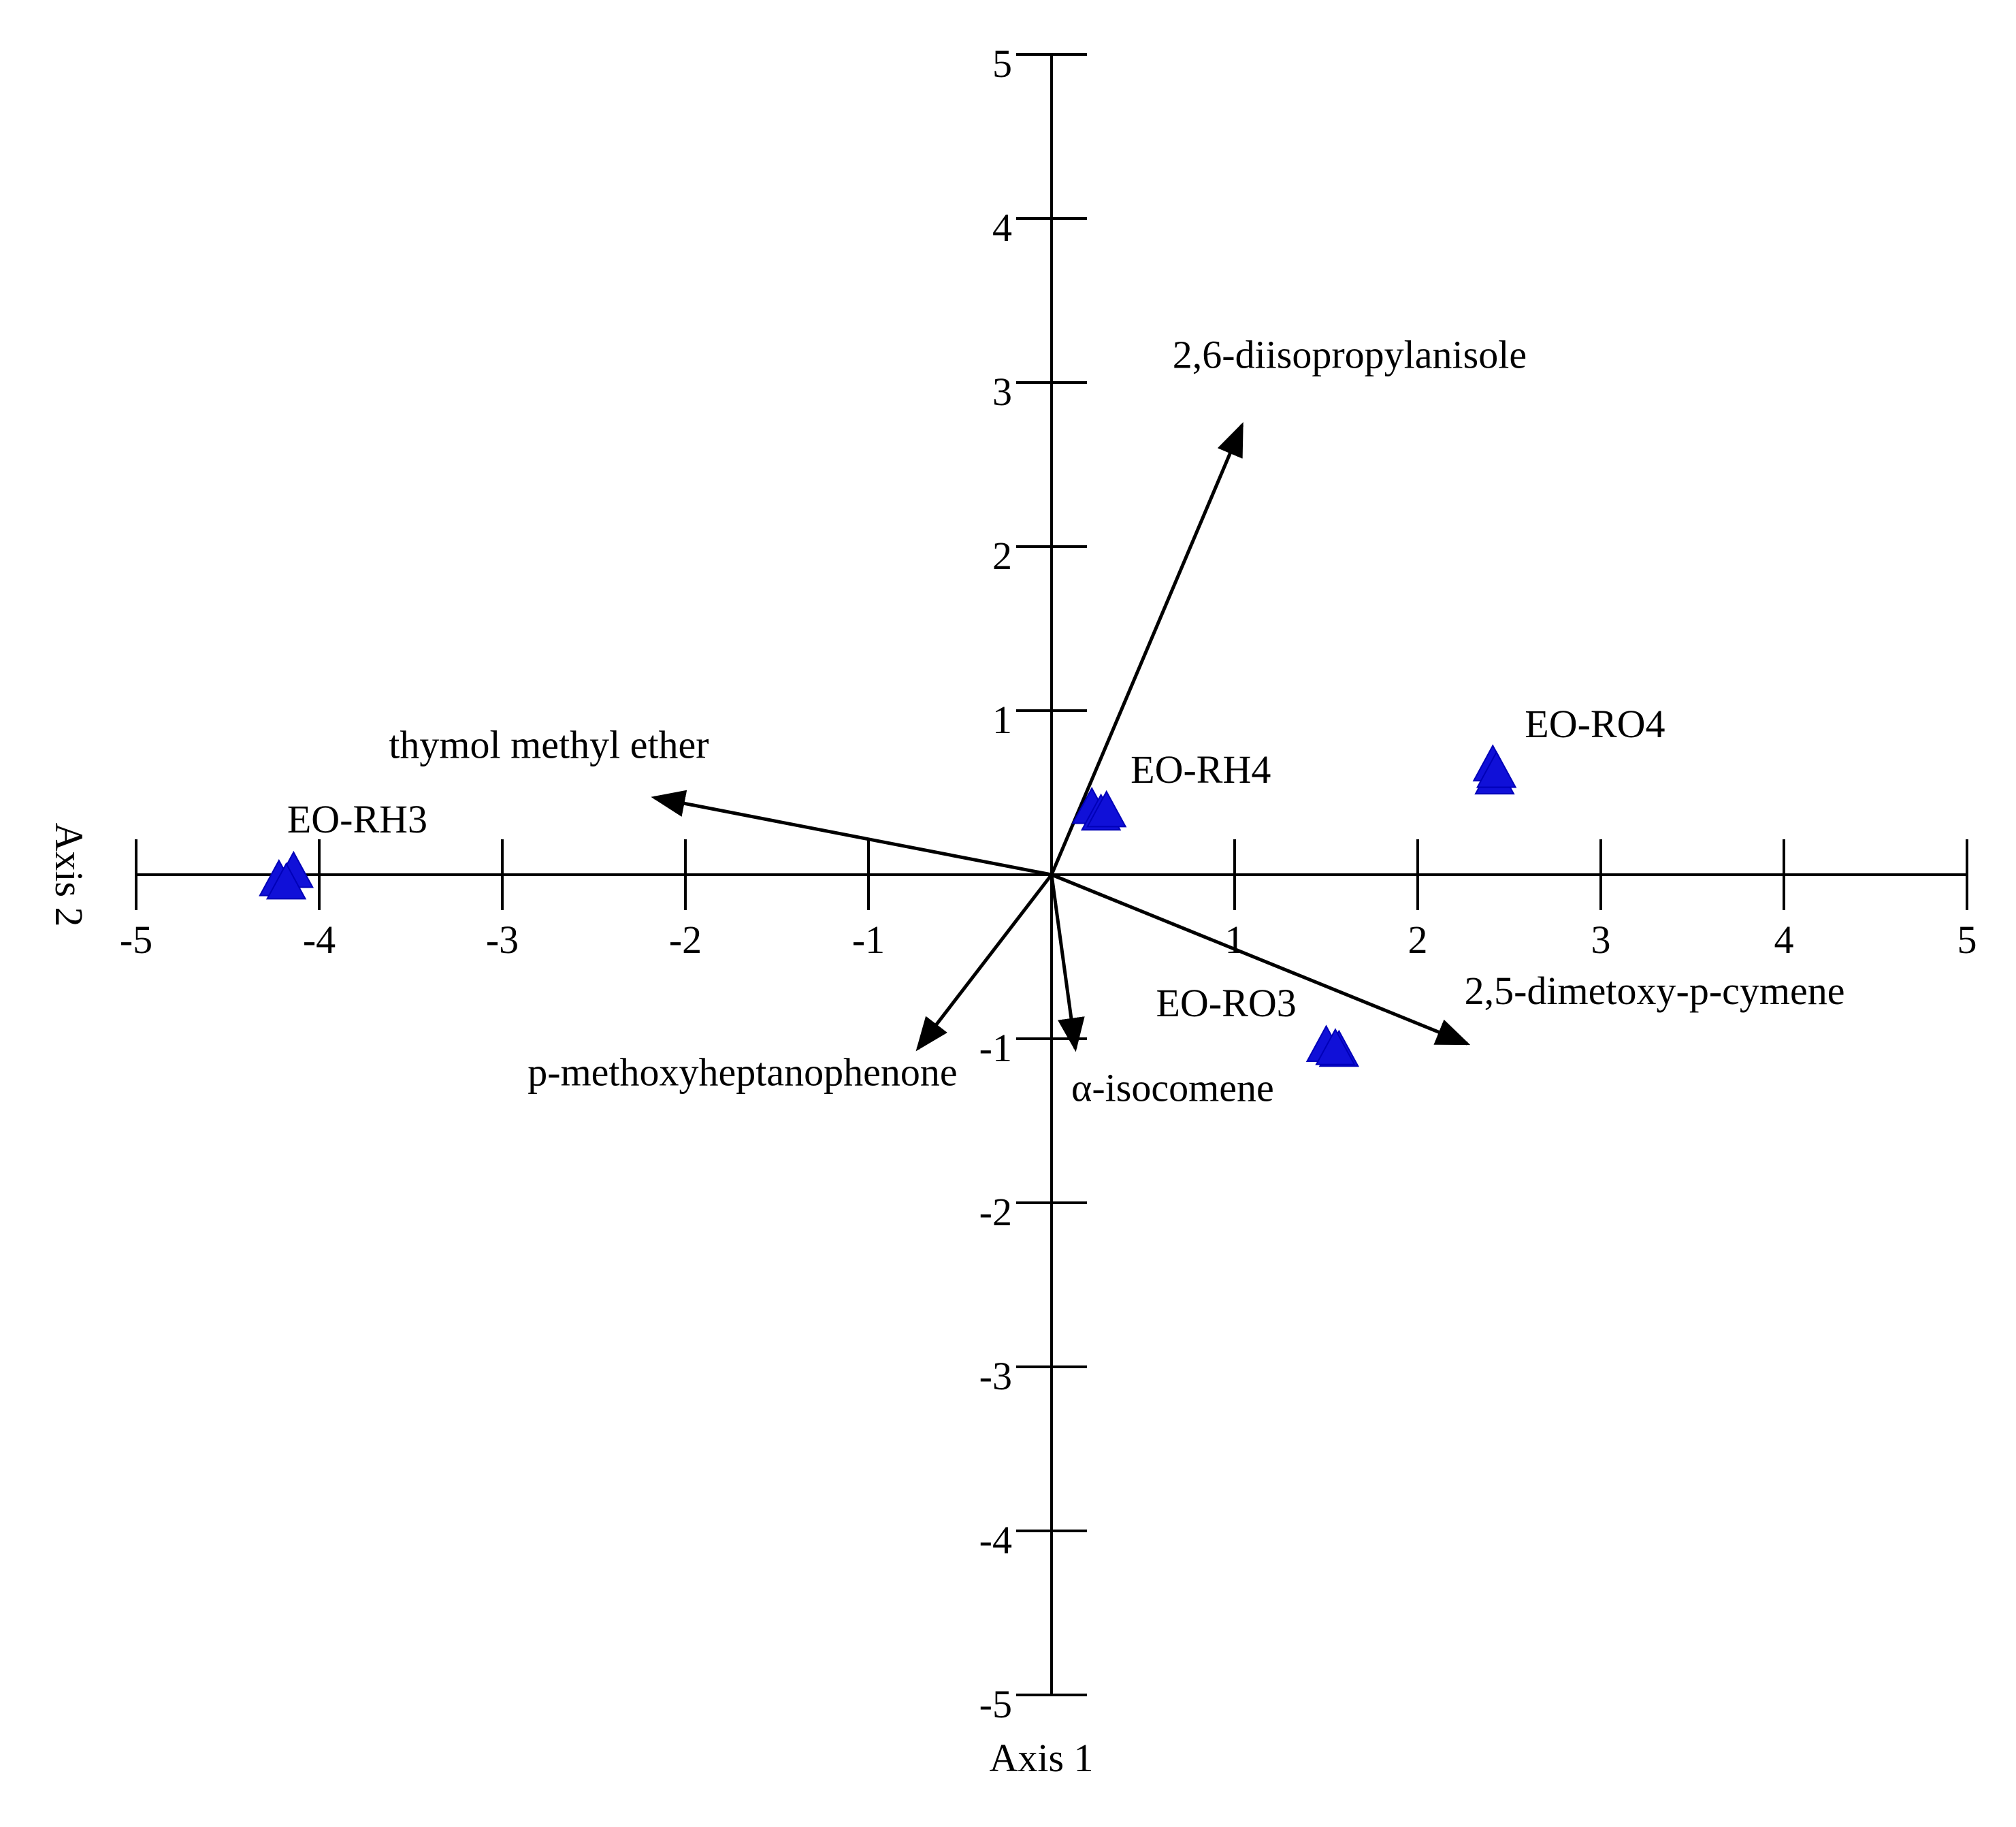 The height and width of the screenshot is (1827, 2016). Describe the element at coordinates (1418, 940) in the screenshot. I see `x-tick-label-2: 2` at that location.